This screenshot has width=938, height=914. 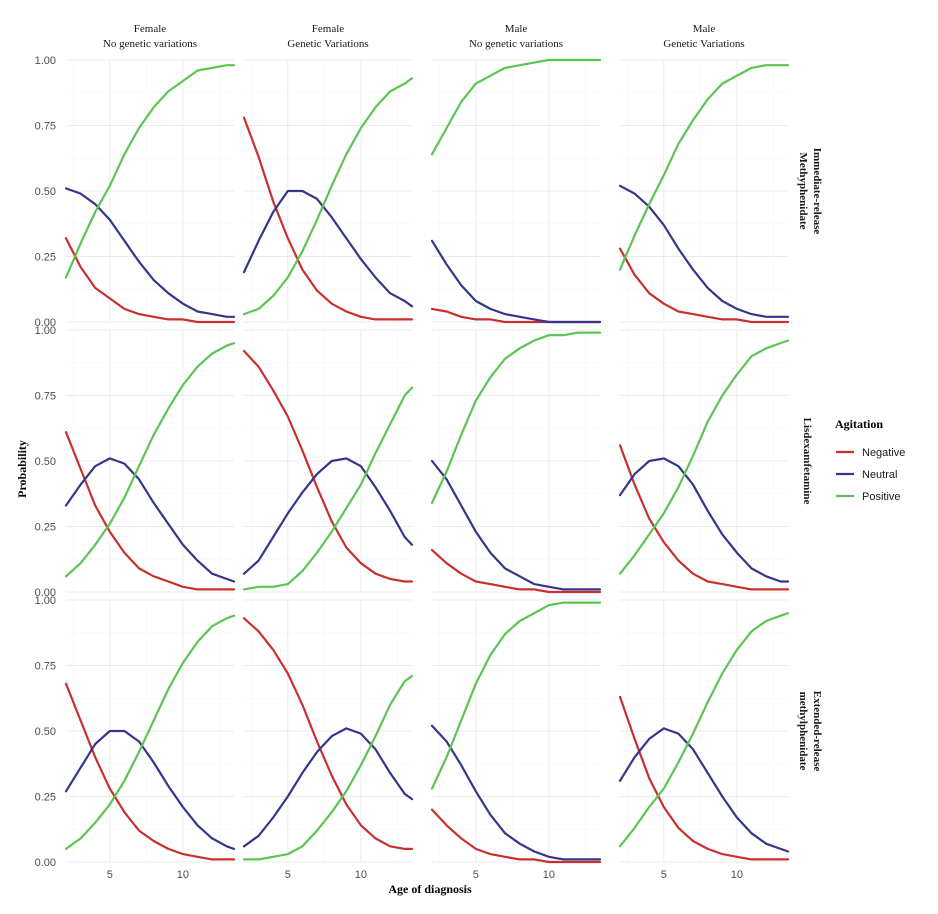 What do you see at coordinates (22, 469) in the screenshot?
I see `y-axis-title: Probability` at bounding box center [22, 469].